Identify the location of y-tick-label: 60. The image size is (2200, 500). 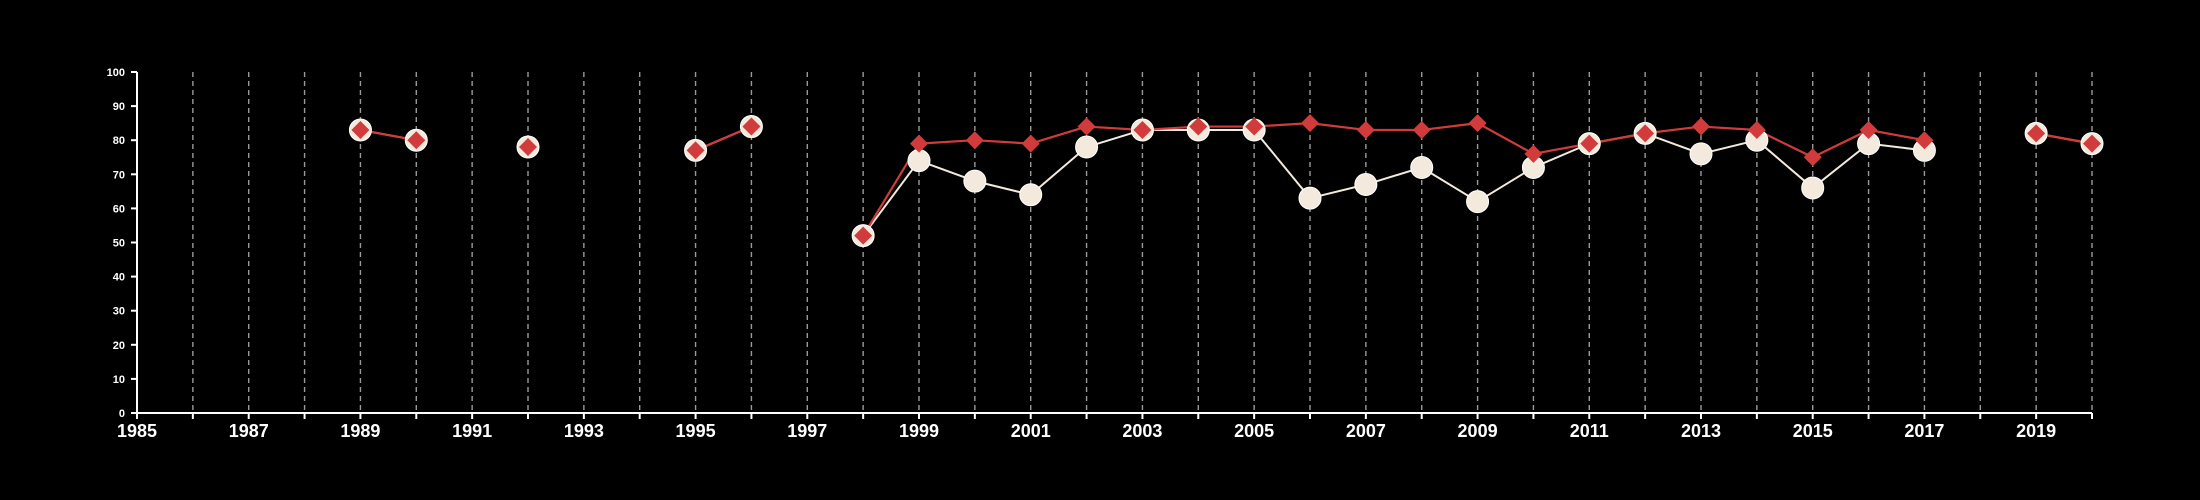
(119, 209).